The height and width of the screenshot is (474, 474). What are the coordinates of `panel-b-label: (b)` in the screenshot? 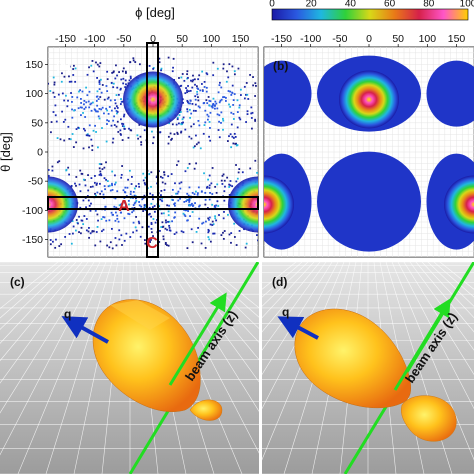 It's located at (280, 66).